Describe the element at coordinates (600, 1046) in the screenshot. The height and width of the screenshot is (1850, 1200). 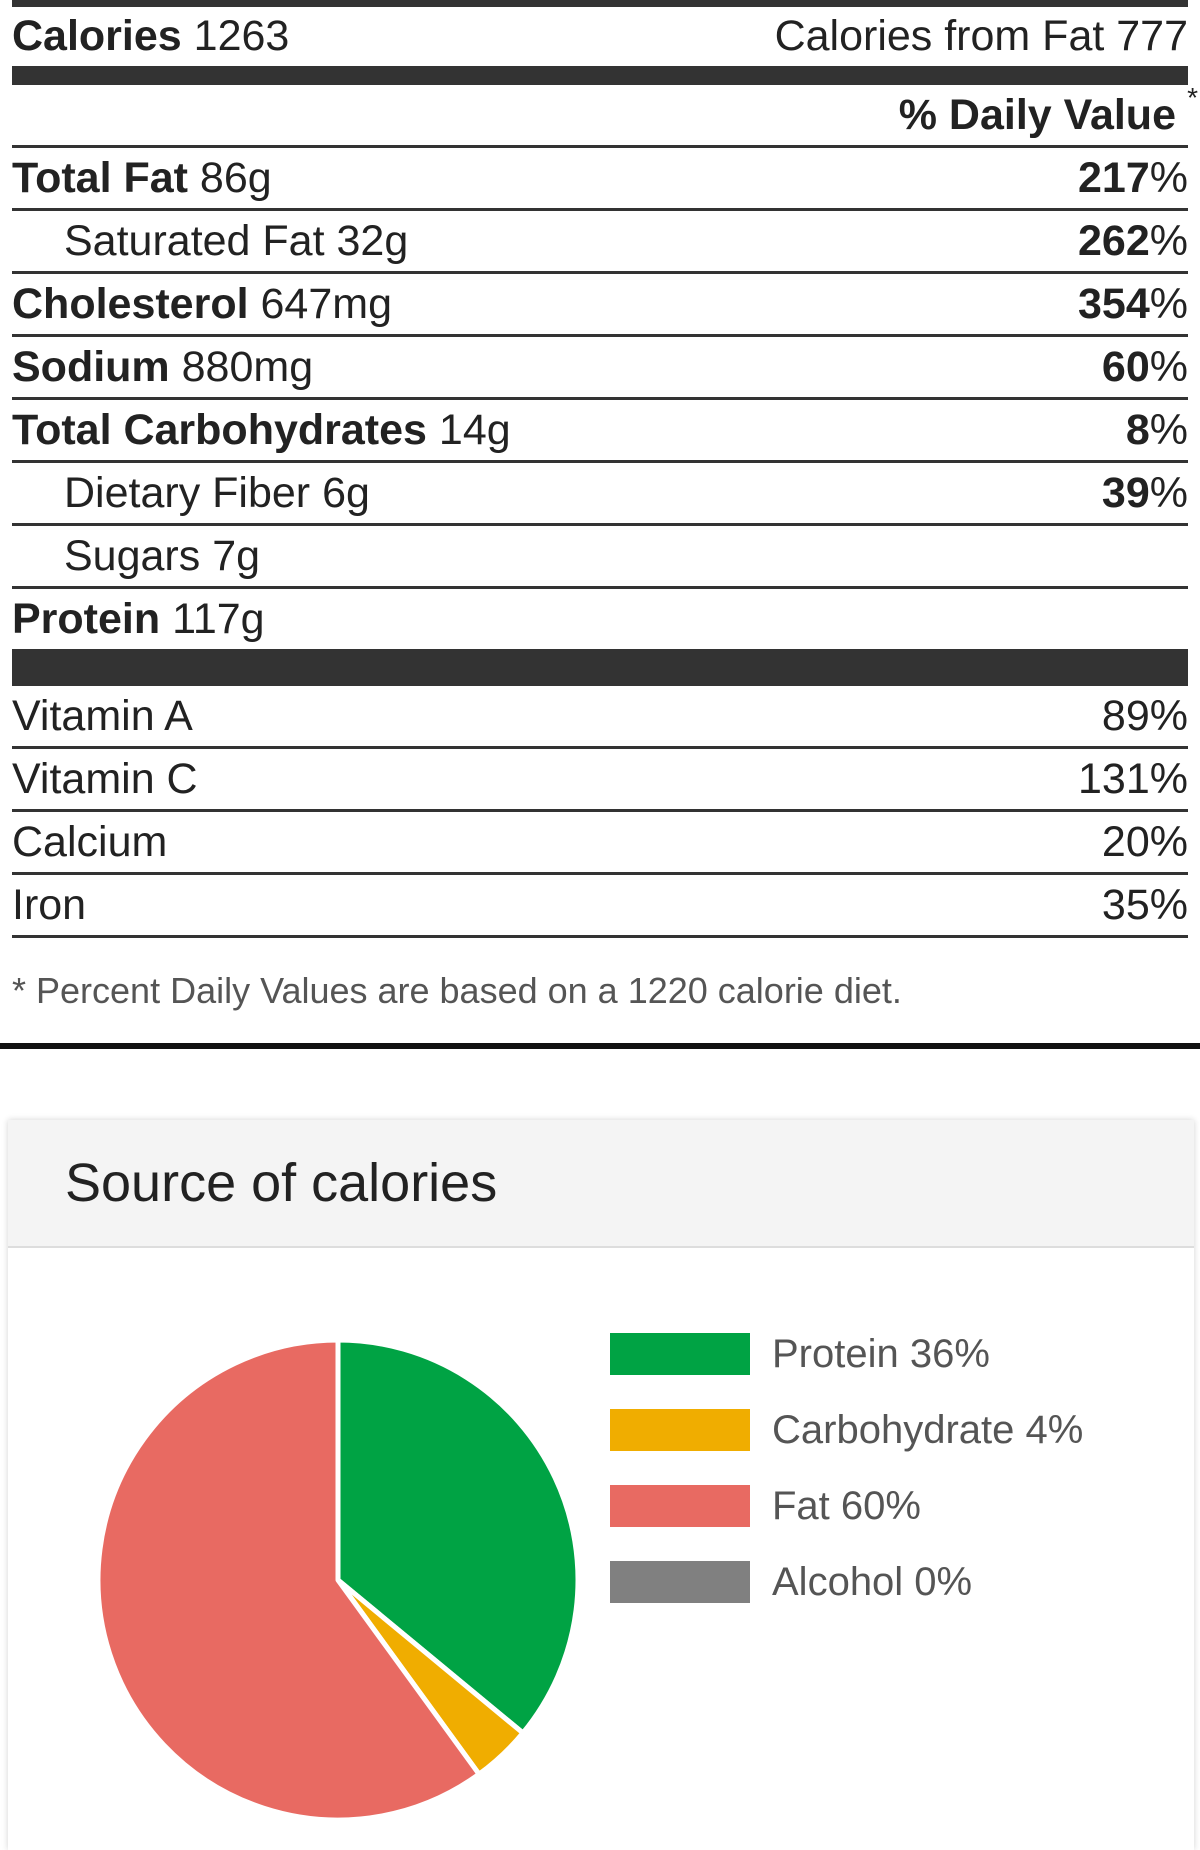
I see `section-divider` at that location.